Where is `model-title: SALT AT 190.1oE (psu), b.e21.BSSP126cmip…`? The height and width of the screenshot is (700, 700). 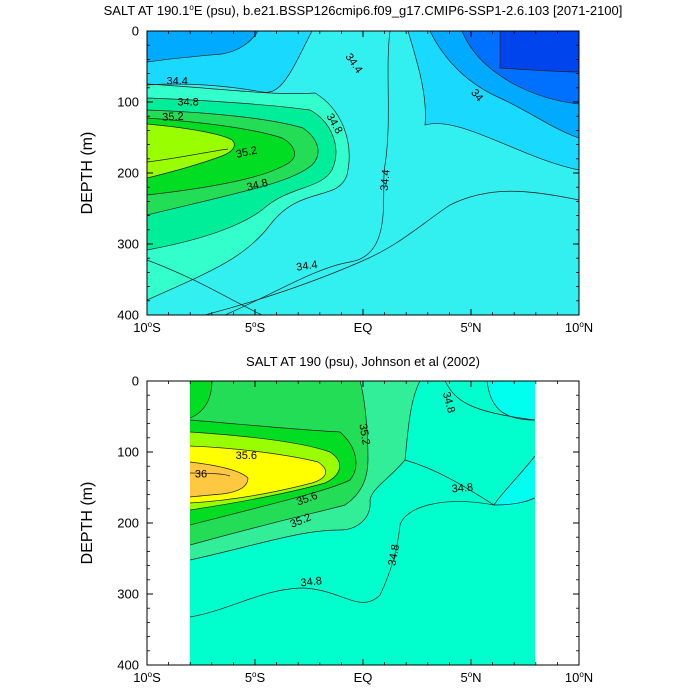 model-title: SALT AT 190.1oE (psu), b.e21.BSSP126cmip… is located at coordinates (363, 10).